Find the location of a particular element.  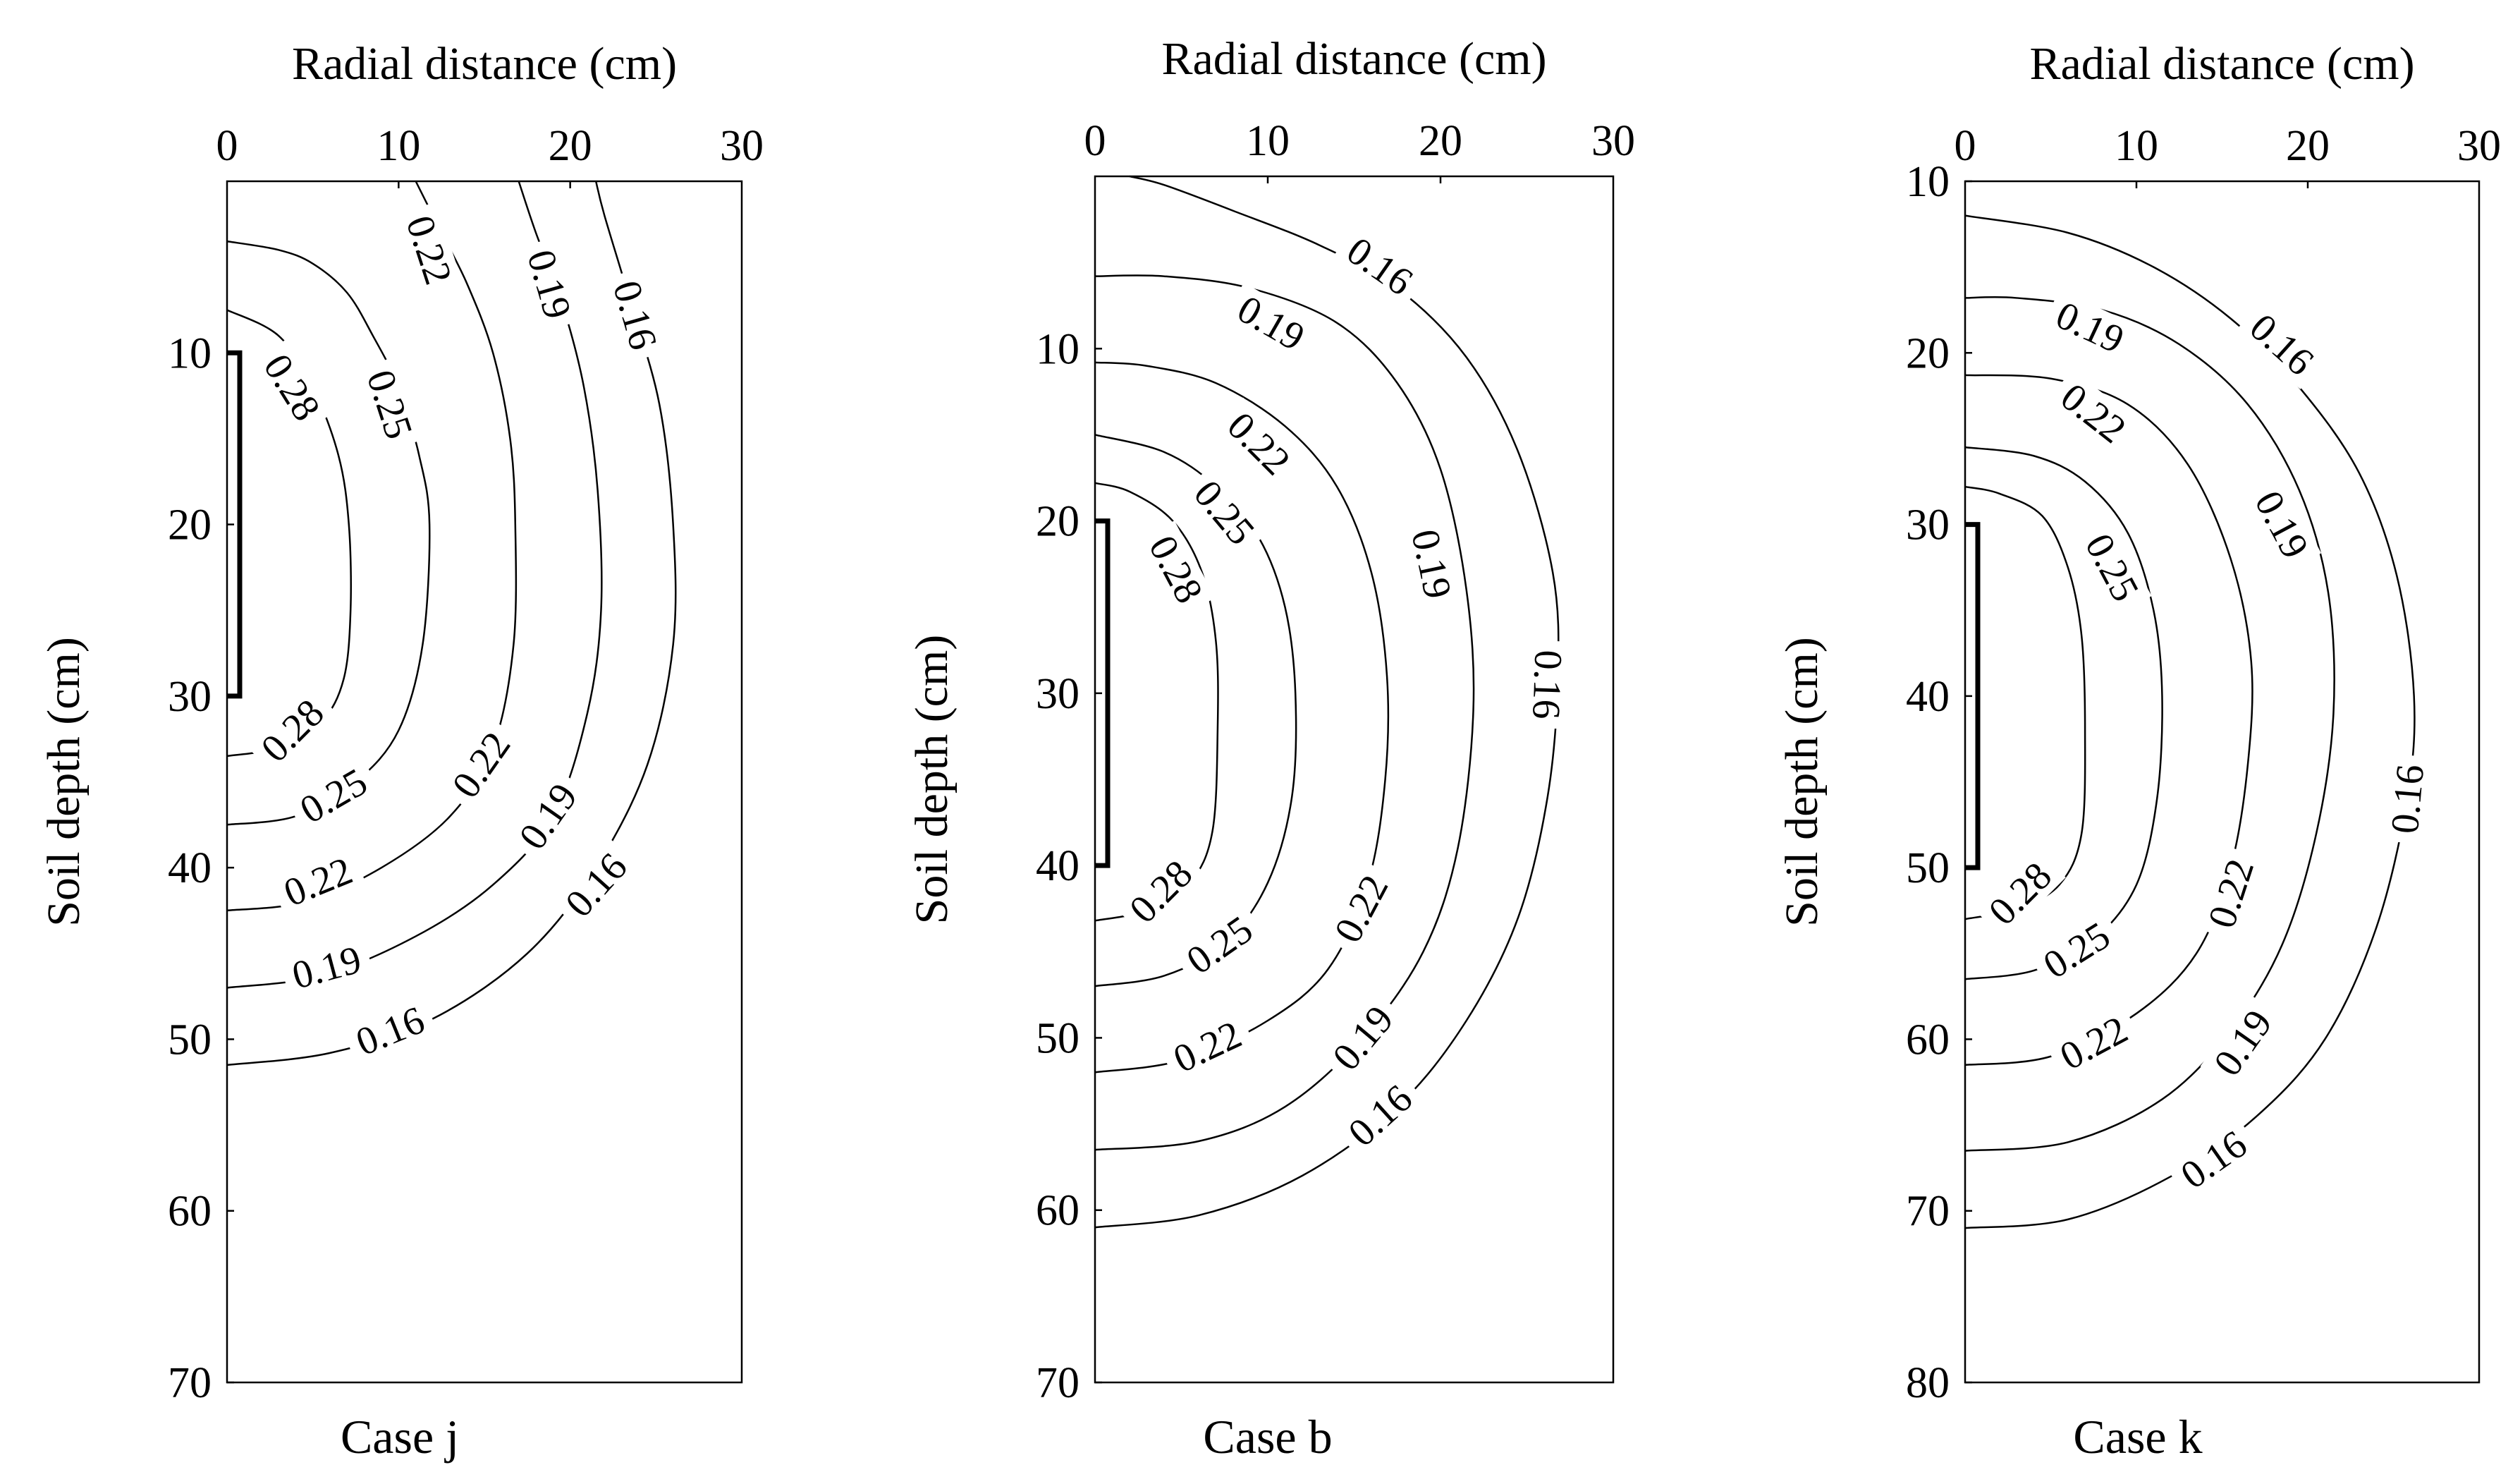

case-label: Case k is located at coordinates (2137, 1437).